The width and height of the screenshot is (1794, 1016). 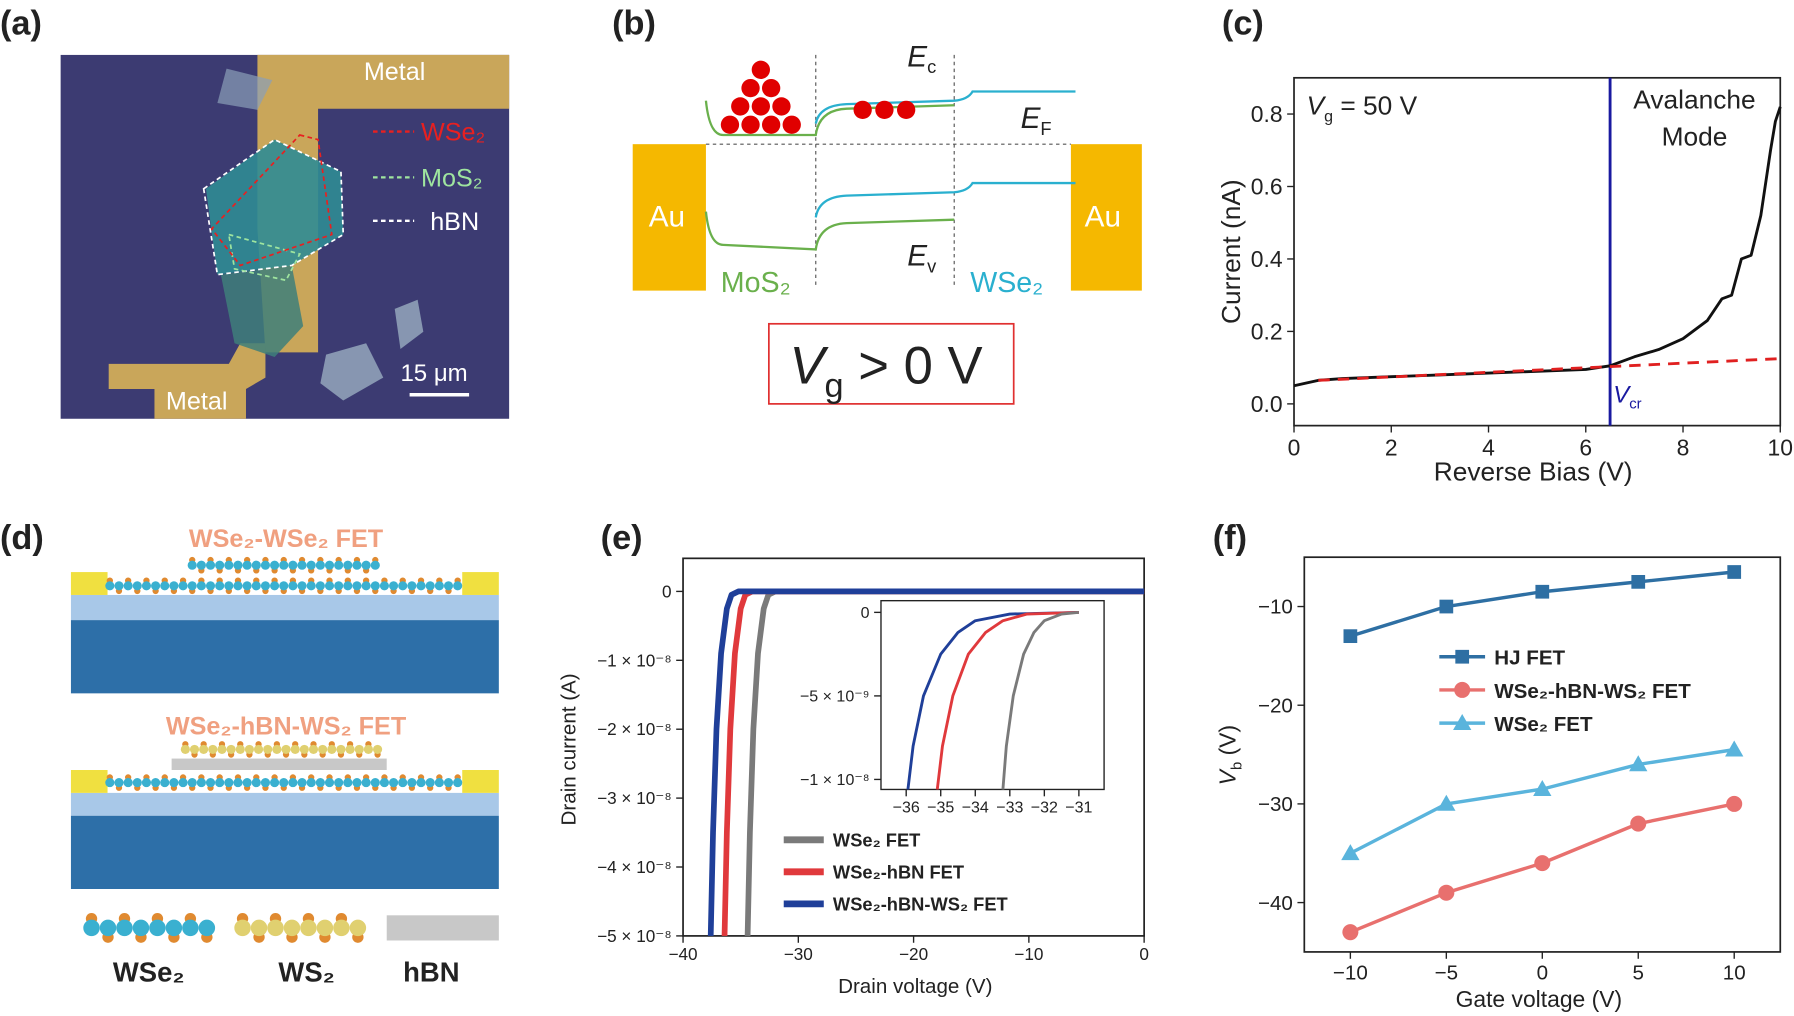 I want to click on level-label: Ec, so click(x=921, y=58).